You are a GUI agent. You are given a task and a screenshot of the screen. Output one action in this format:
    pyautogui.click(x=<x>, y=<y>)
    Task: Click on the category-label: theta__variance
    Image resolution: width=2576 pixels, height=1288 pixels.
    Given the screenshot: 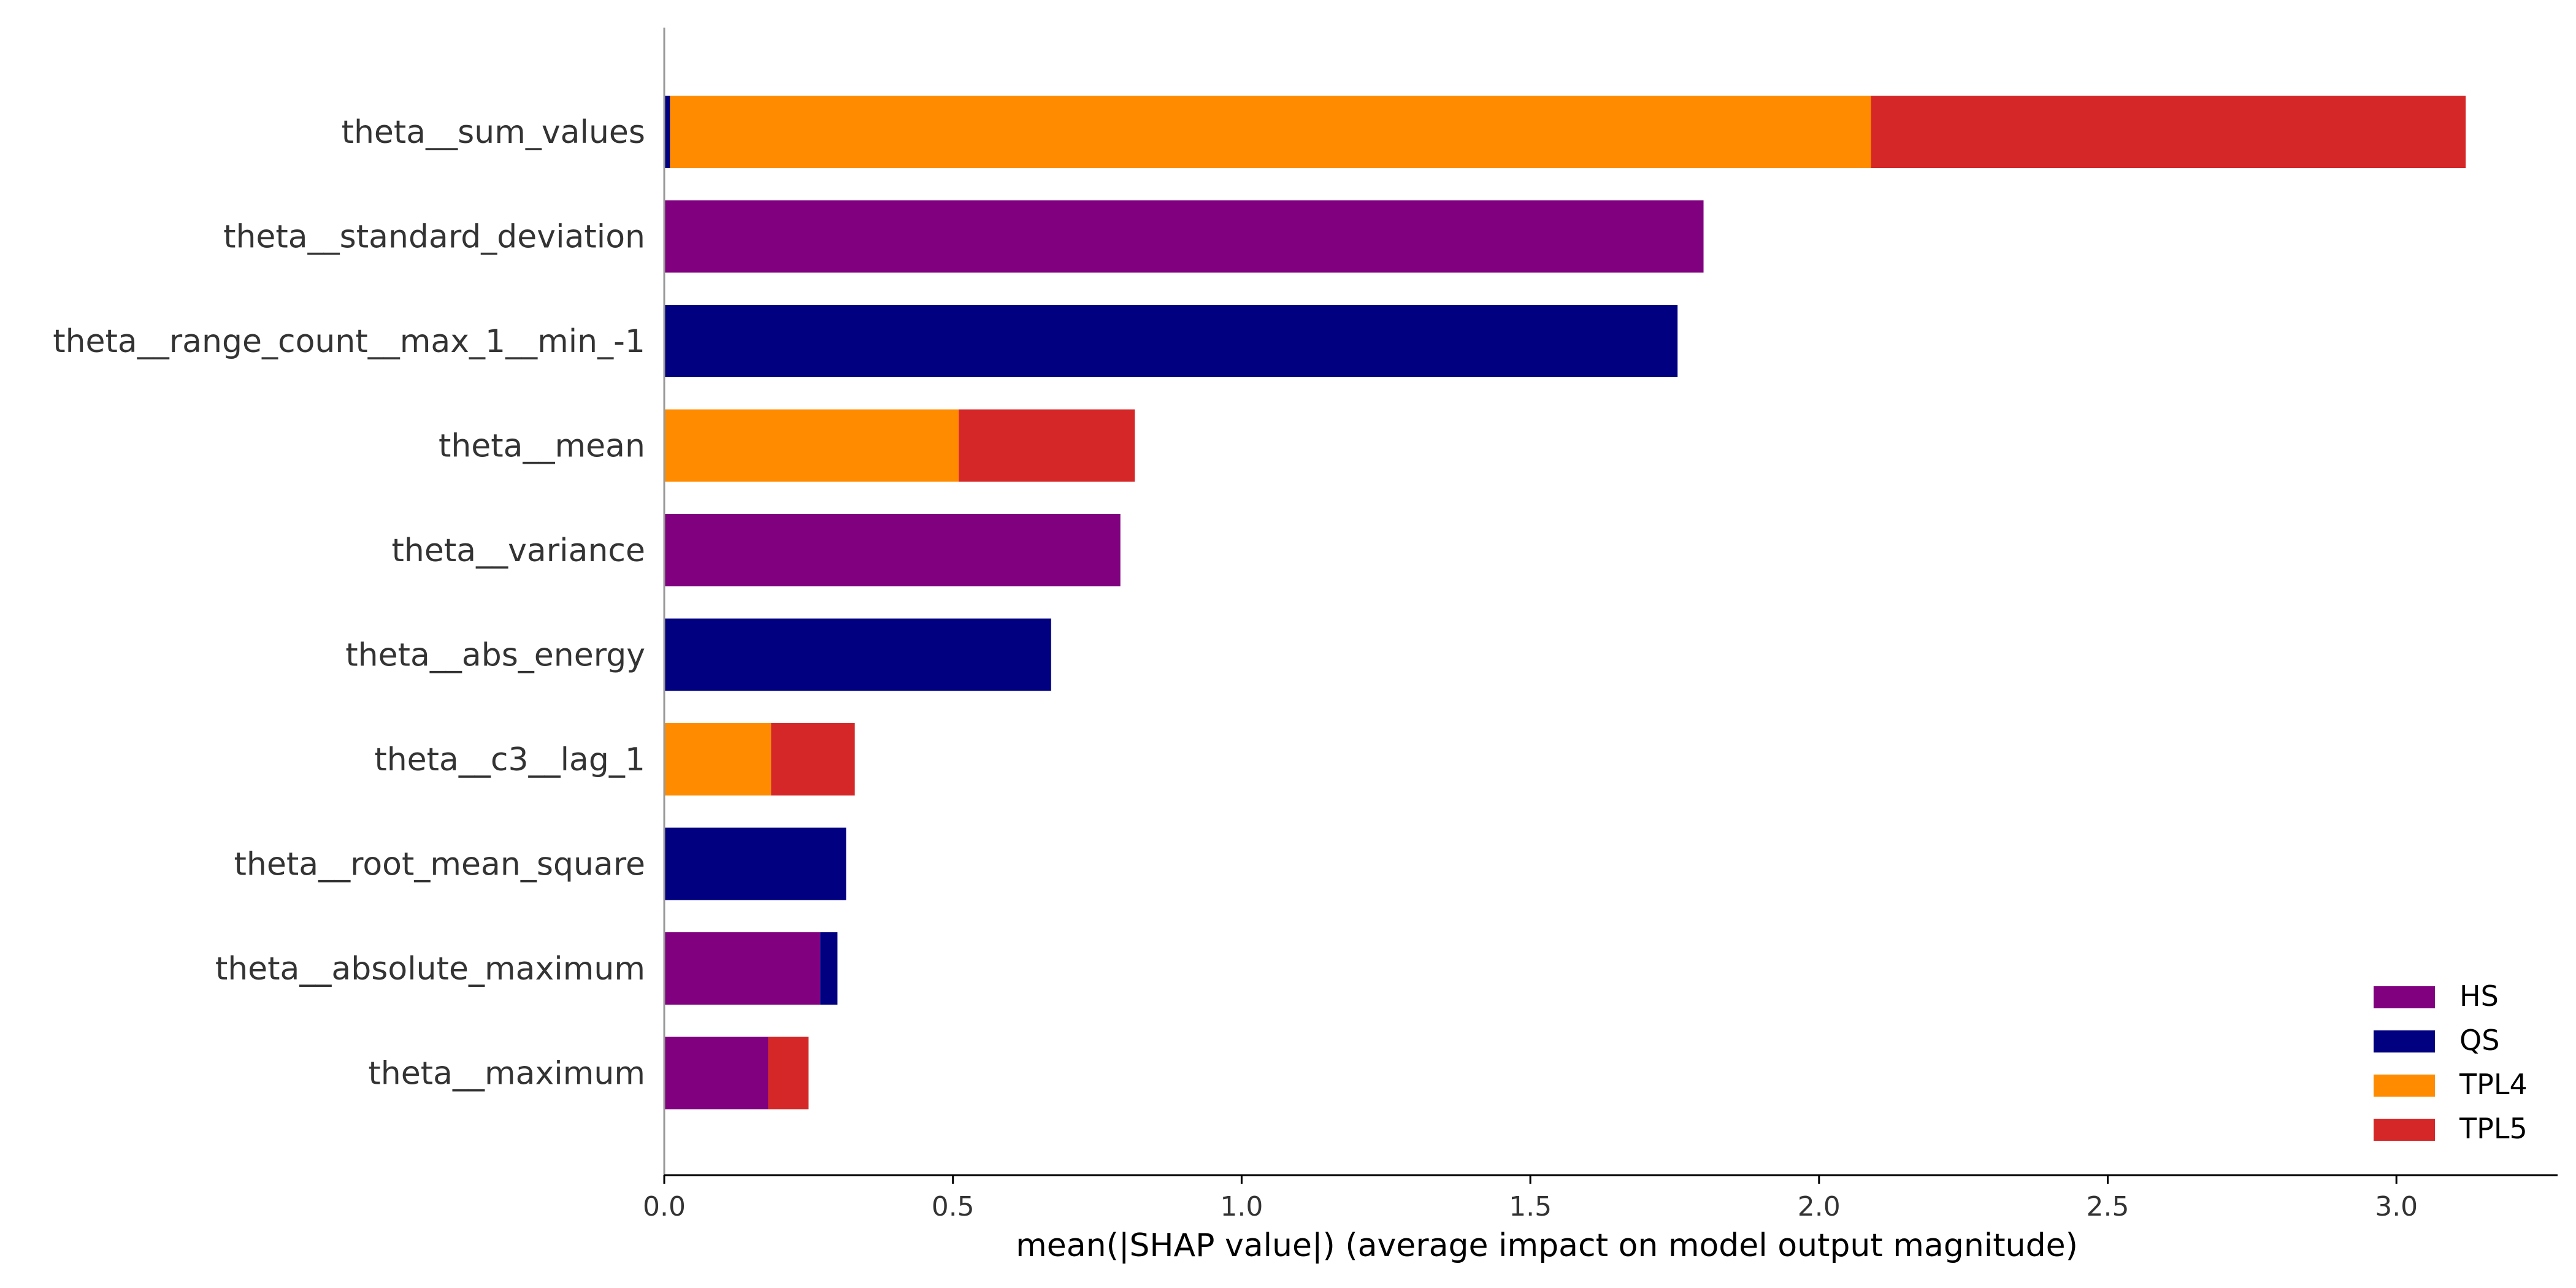 What is the action you would take?
    pyautogui.click(x=518, y=550)
    